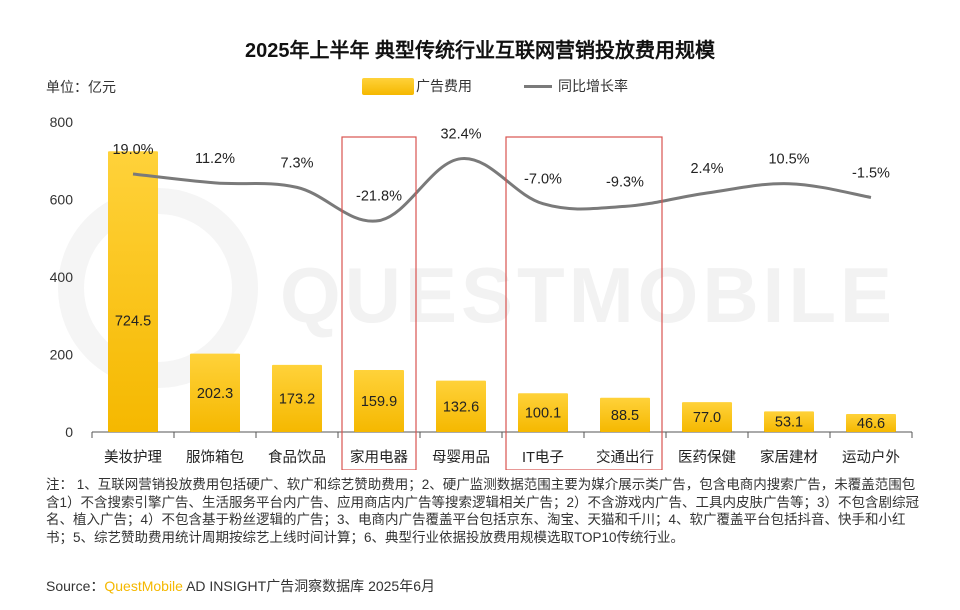 The height and width of the screenshot is (610, 960). What do you see at coordinates (707, 457) in the screenshot?
I see `x-tick-label: 医药保健` at bounding box center [707, 457].